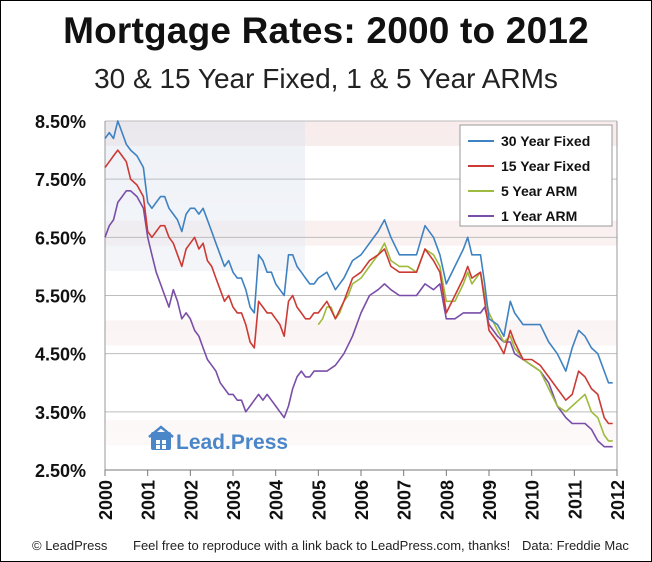  I want to click on x-tick-label: 2008, so click(447, 500).